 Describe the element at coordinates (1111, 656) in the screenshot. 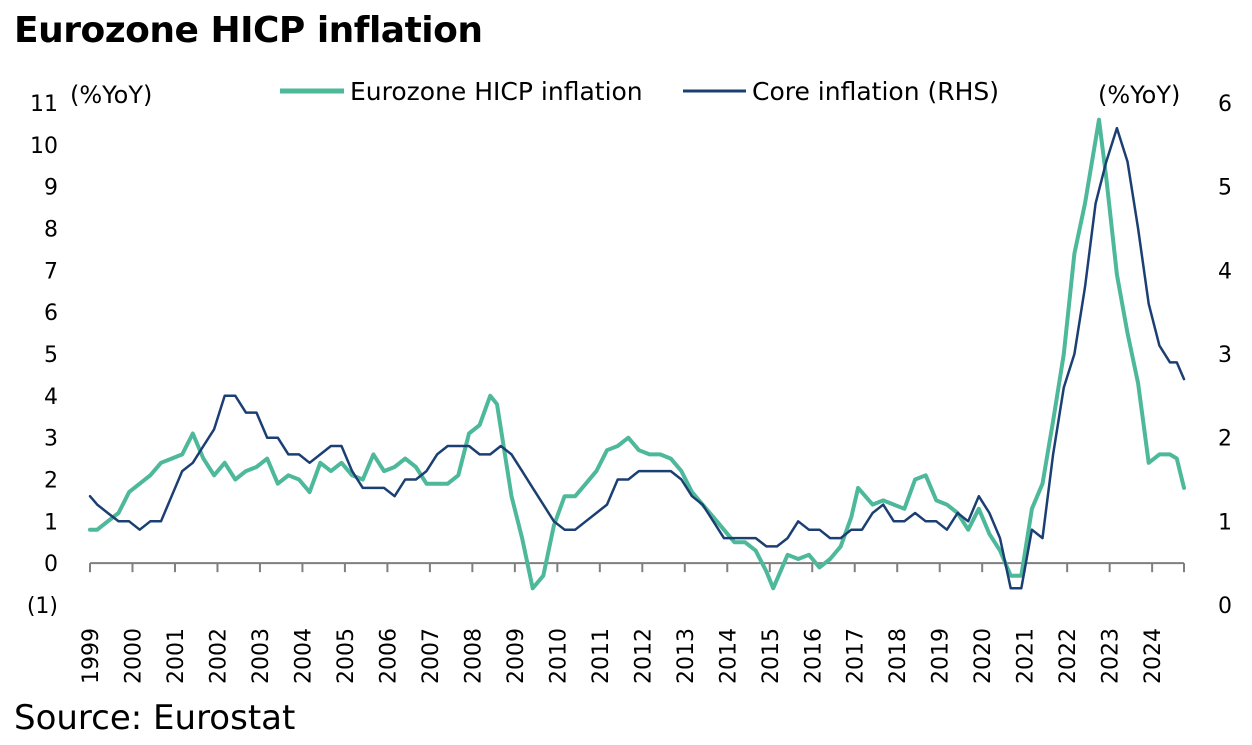

I see `x-tick-label: 2023` at that location.